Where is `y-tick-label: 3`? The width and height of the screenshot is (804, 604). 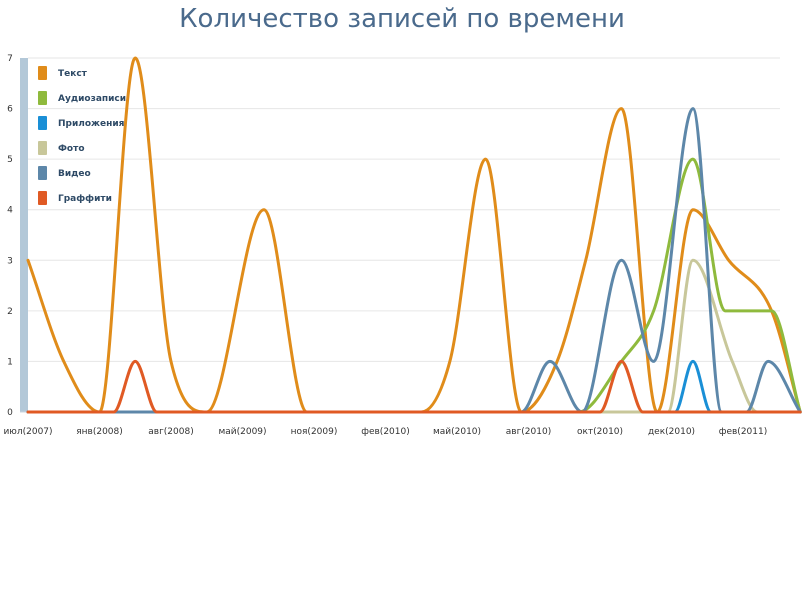 y-tick-label: 3 is located at coordinates (10, 261).